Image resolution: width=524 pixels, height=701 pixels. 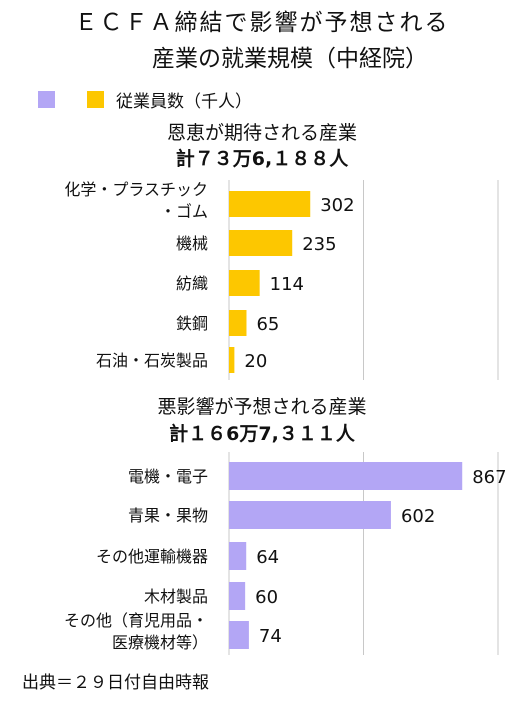 What do you see at coordinates (262, 159) in the screenshot?
I see `section-total-benefit: 計７３万6,１８８人` at bounding box center [262, 159].